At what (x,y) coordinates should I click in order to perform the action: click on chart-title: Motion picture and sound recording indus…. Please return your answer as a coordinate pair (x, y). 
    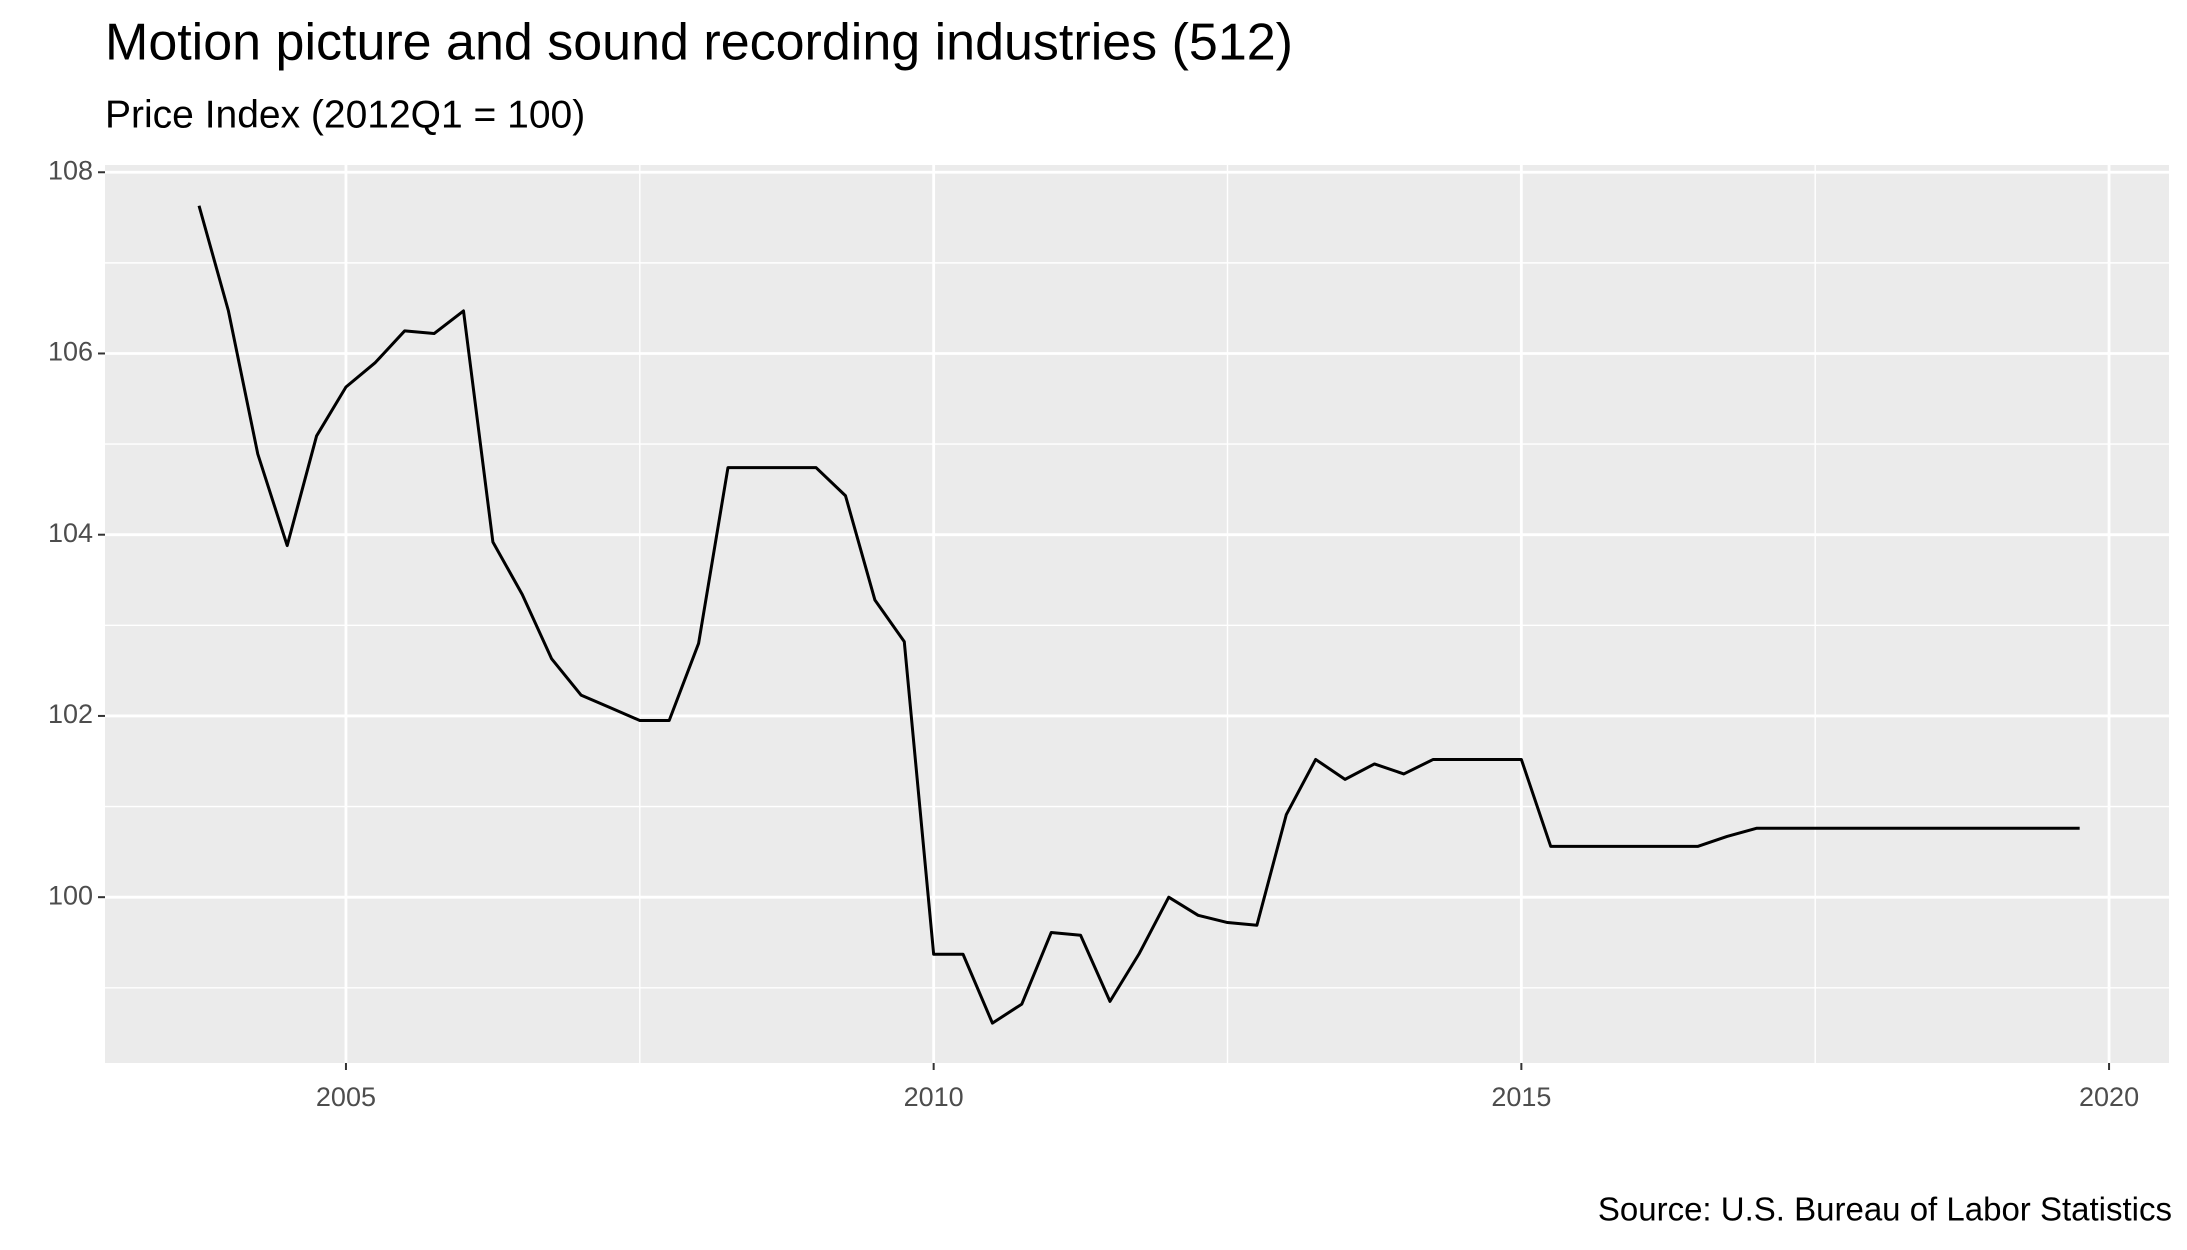
    Looking at the image, I should click on (699, 43).